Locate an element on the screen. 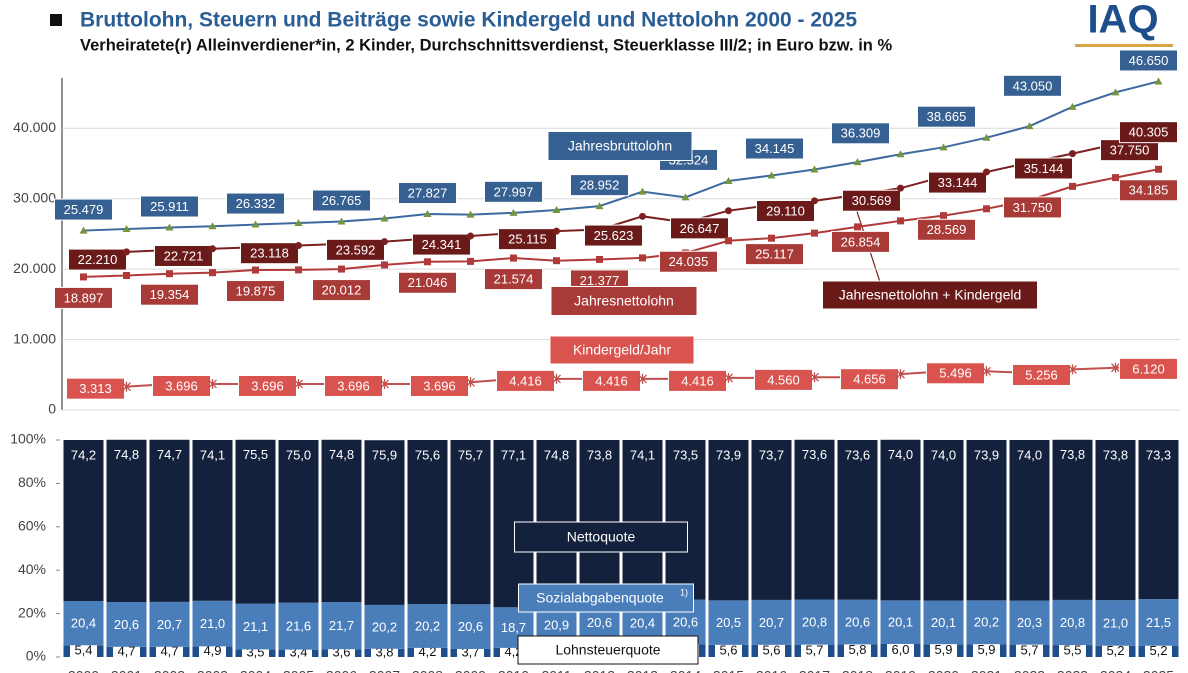 The image size is (1188, 673). value-label: 5,8 is located at coordinates (857, 649).